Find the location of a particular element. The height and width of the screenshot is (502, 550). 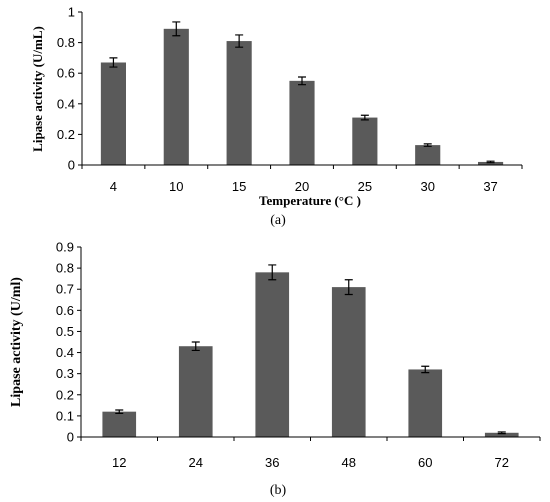

chart-a-y-tick-label: 0 is located at coordinates (71, 165).